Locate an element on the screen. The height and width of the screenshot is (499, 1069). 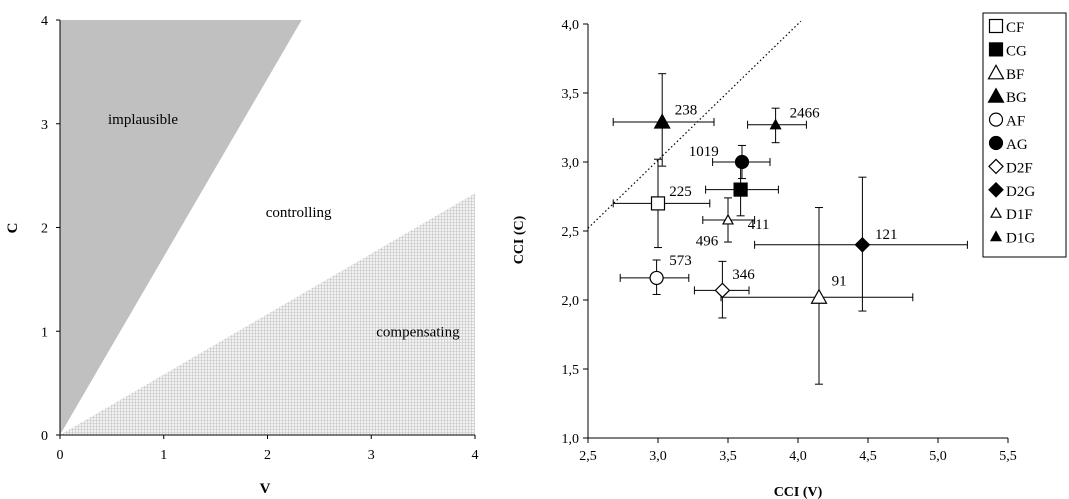
x-tick-label: 3,0 is located at coordinates (658, 456).